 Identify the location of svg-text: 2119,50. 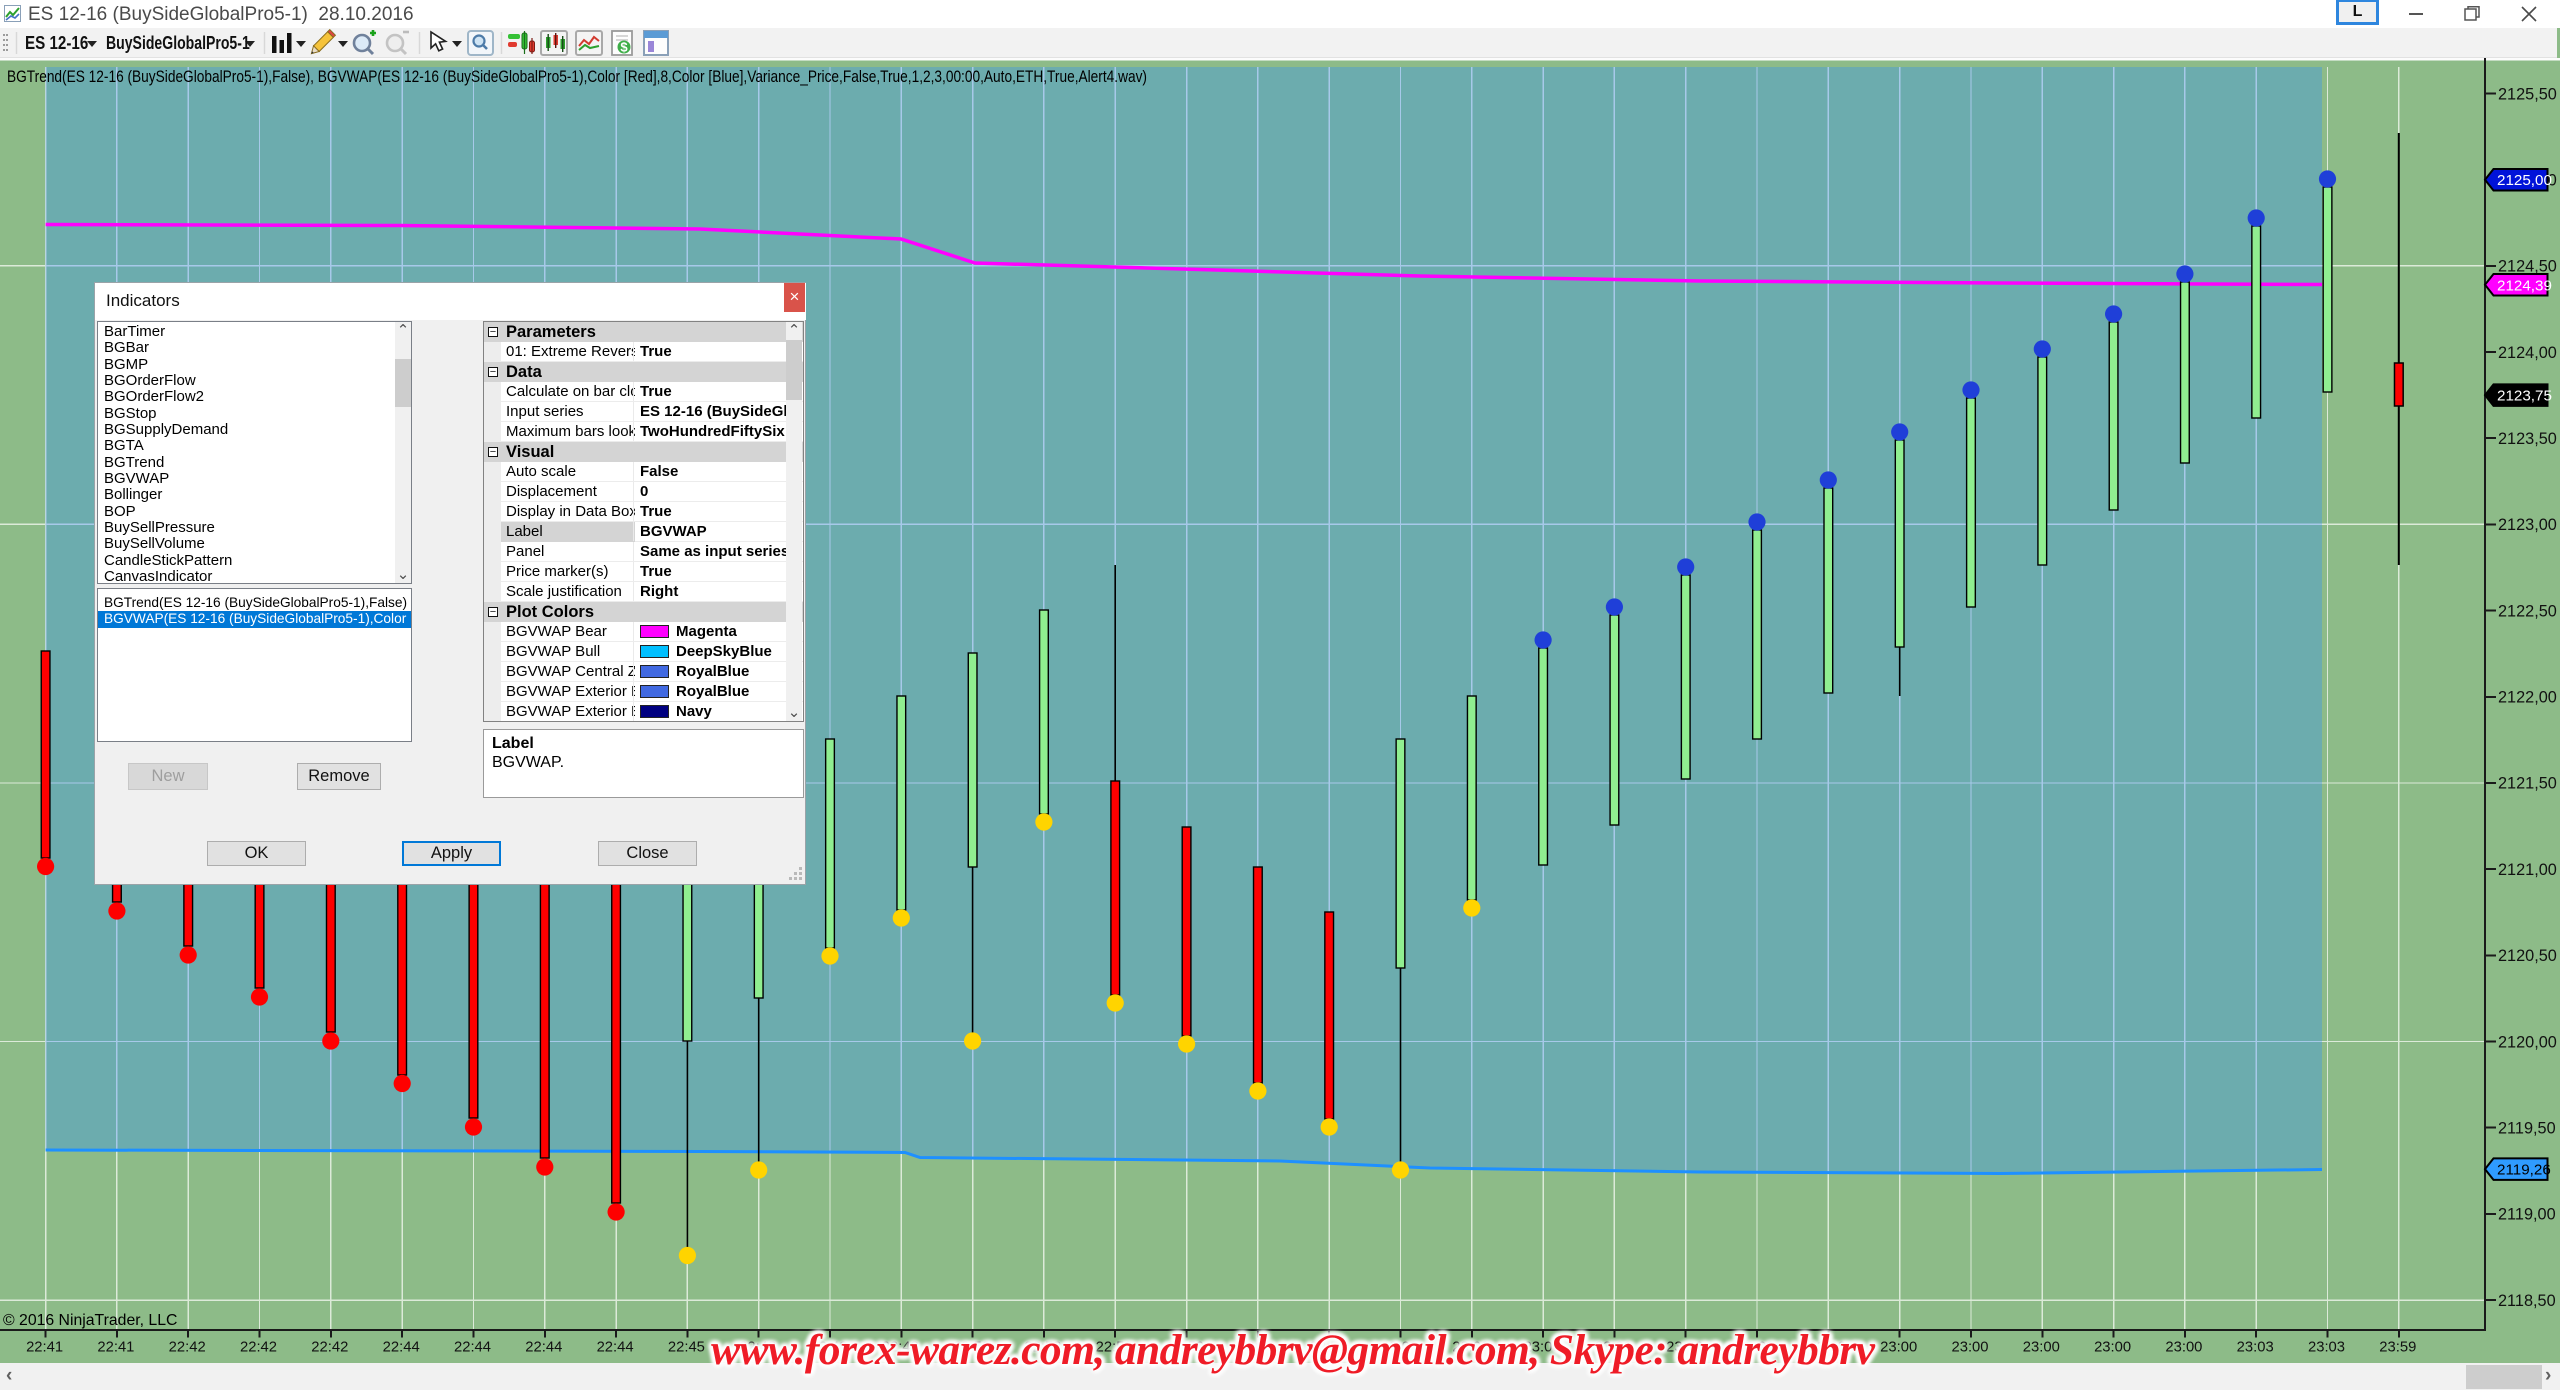
(2527, 1129).